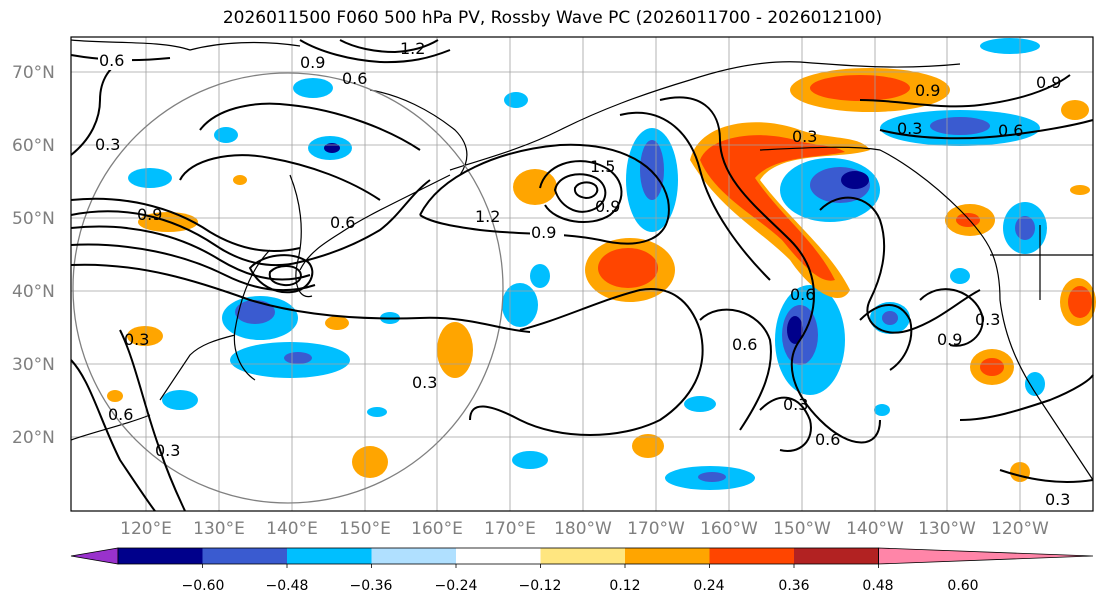 The height and width of the screenshot is (604, 1105). What do you see at coordinates (510, 529) in the screenshot?
I see `lon-label: 170°E` at bounding box center [510, 529].